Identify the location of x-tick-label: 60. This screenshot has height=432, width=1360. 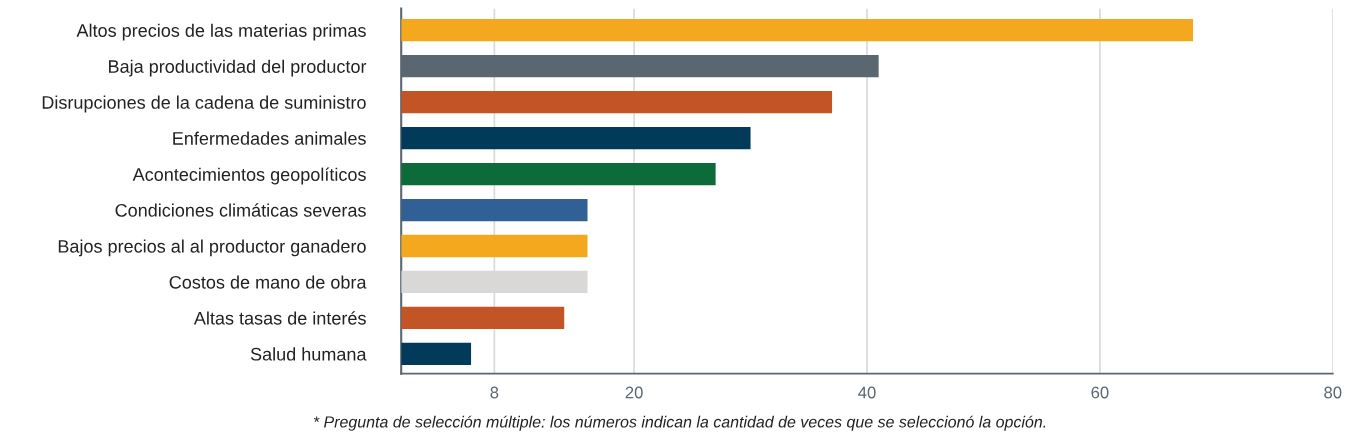
(1100, 392).